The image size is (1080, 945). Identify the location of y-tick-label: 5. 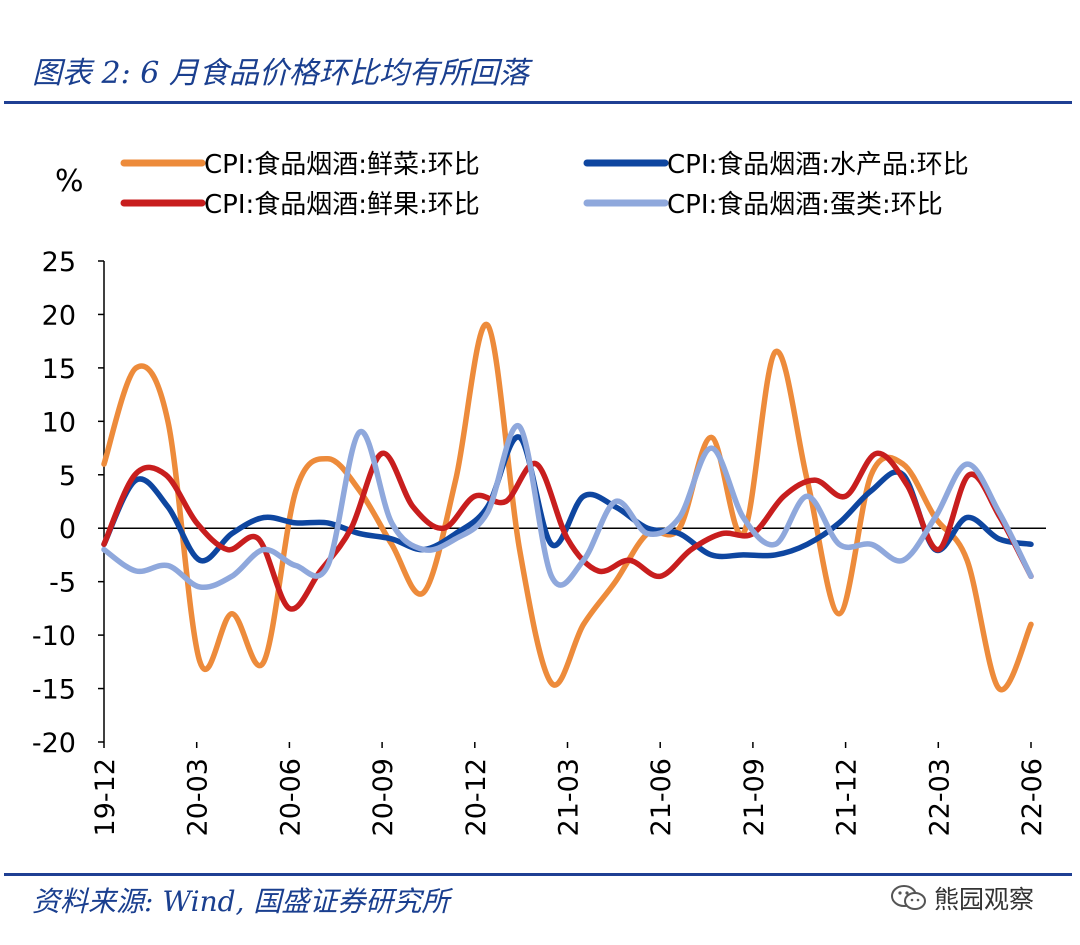
(67, 476).